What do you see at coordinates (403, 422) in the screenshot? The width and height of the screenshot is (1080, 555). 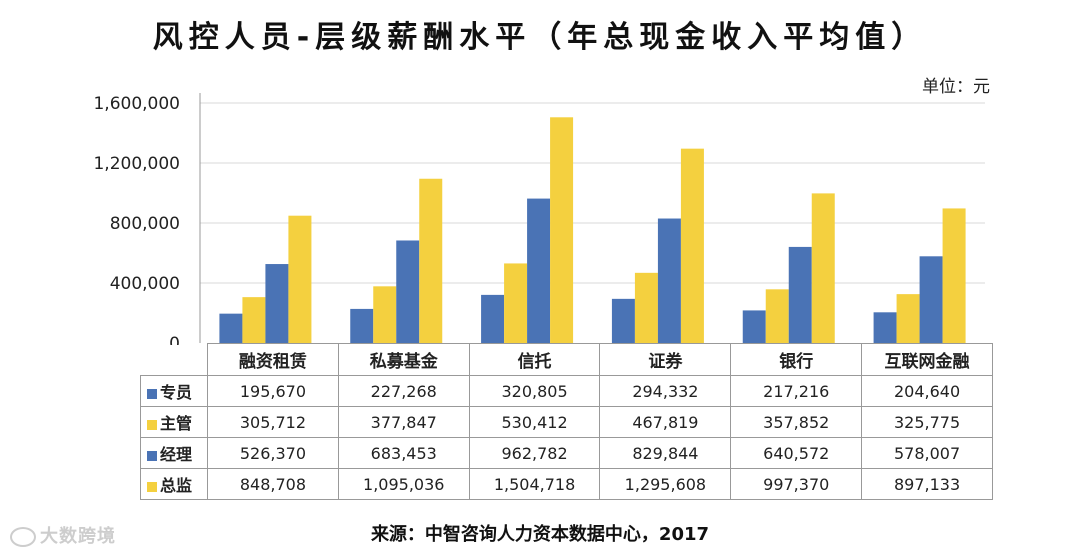 I see `table-cell: 377,847` at bounding box center [403, 422].